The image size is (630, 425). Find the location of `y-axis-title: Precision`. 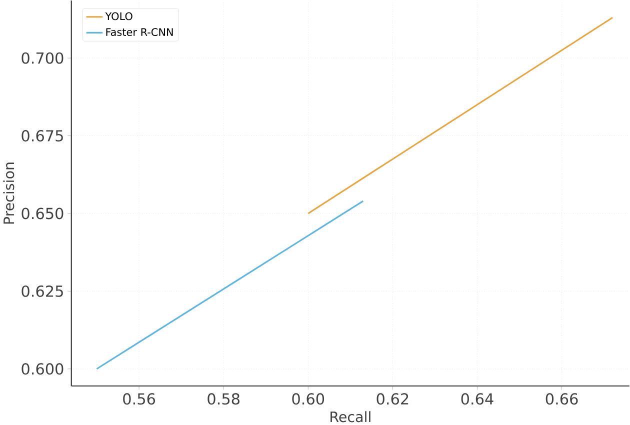

y-axis-title: Precision is located at coordinates (8, 193).